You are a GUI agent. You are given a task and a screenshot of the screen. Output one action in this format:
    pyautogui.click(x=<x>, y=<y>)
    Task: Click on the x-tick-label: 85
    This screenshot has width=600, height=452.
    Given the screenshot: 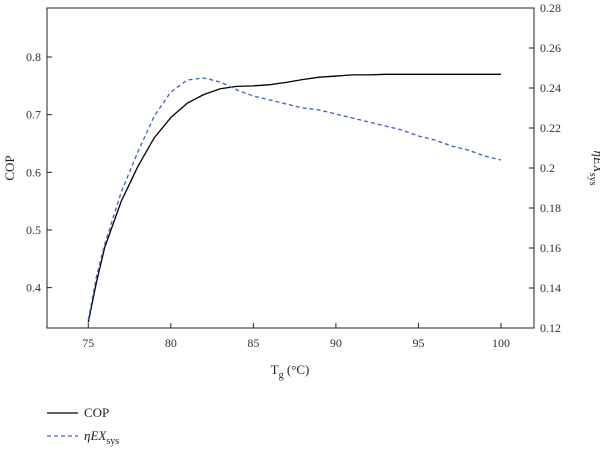 What is the action you would take?
    pyautogui.click(x=253, y=343)
    